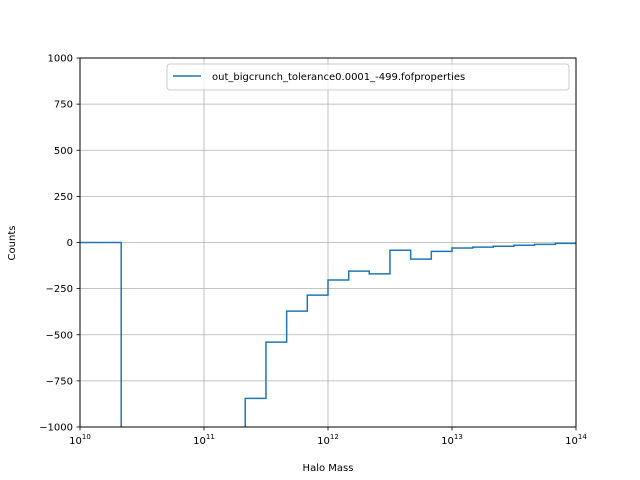 The image size is (640, 480). I want to click on x-axis-label: Halo Mass, so click(328, 468).